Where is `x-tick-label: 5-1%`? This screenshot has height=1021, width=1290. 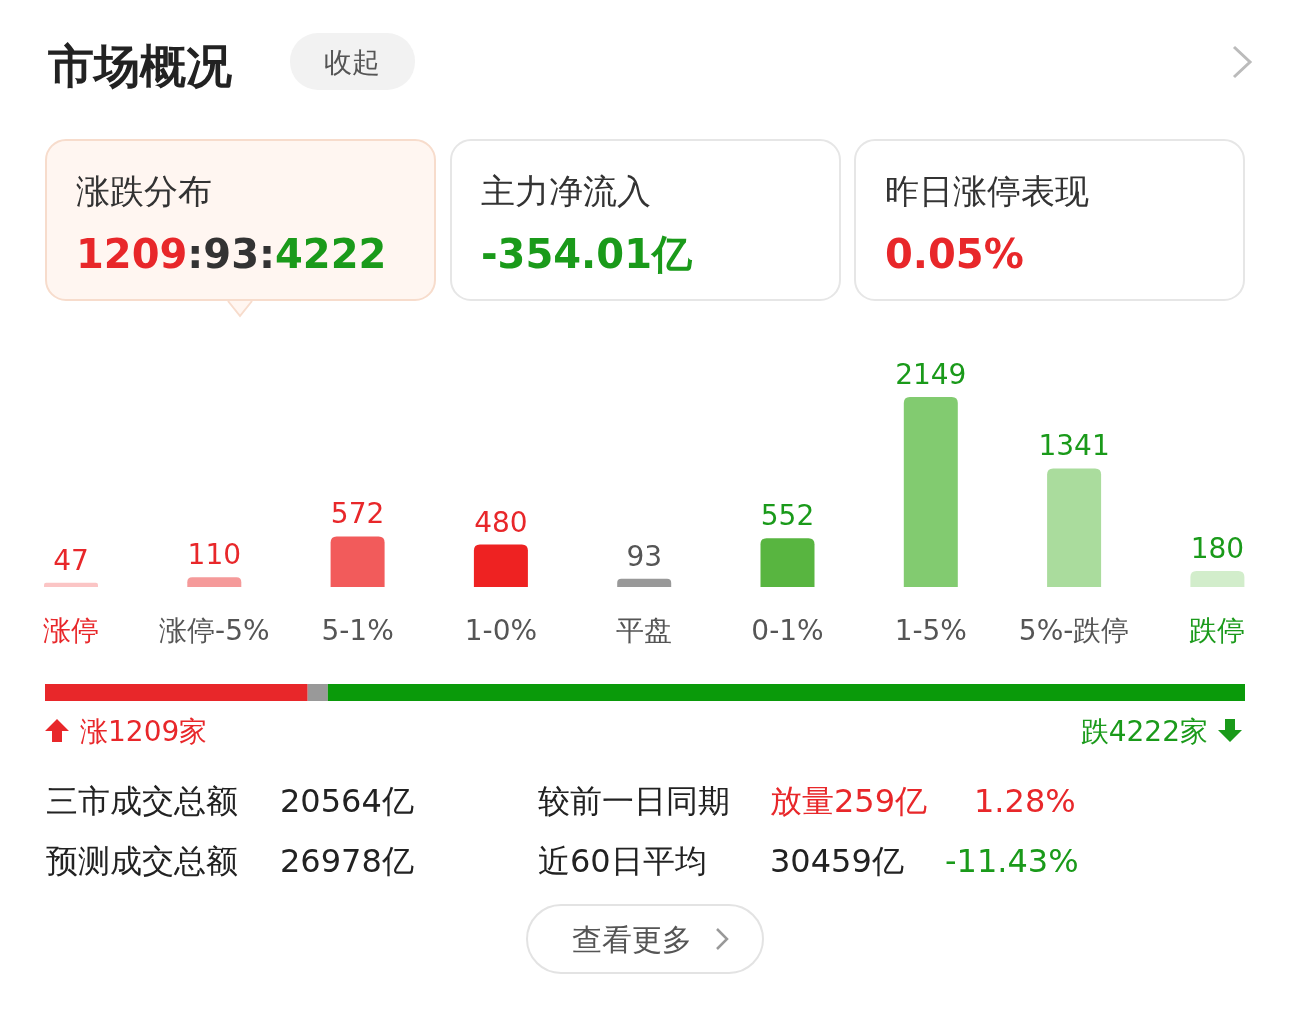 x-tick-label: 5-1% is located at coordinates (357, 630).